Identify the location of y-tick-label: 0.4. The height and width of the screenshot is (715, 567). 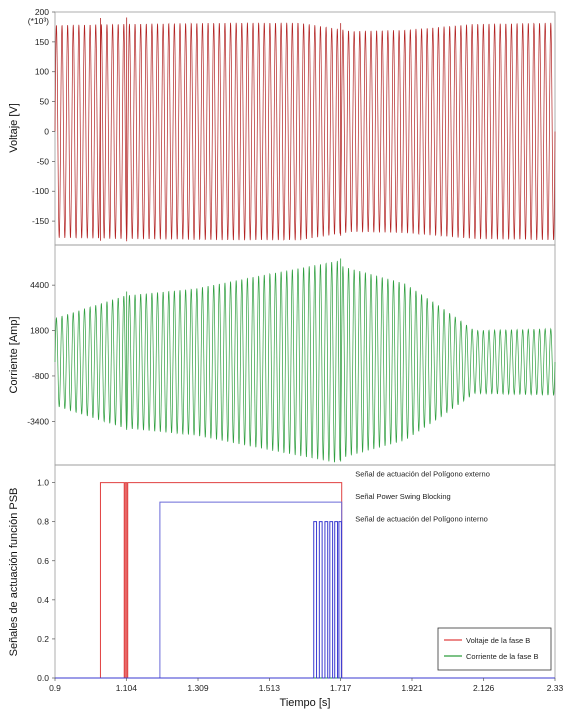
(43, 600).